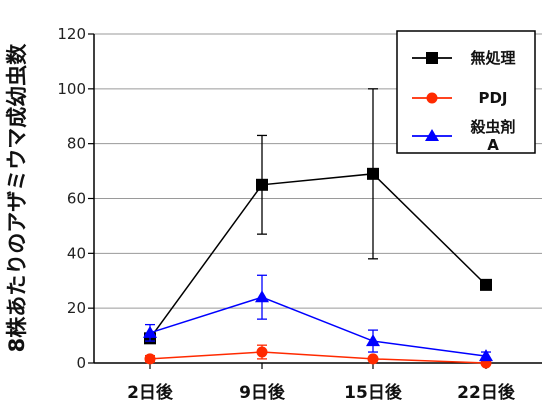 This screenshot has width=555, height=415. I want to click on y-tick-labels: 0 20 40 60 80 100 120, so click(71, 198).